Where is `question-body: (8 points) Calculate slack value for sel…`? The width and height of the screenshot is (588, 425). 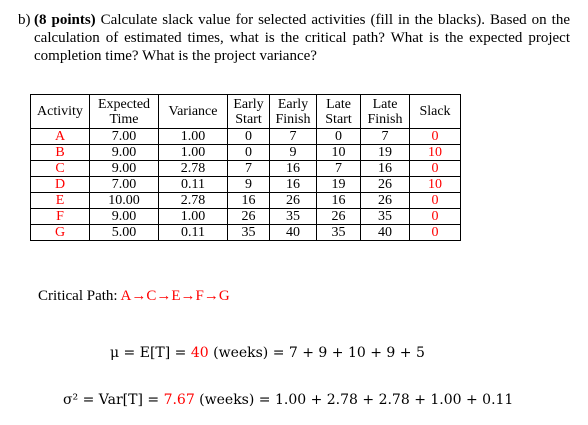 question-body: (8 points) Calculate slack value for sel… is located at coordinates (300, 38).